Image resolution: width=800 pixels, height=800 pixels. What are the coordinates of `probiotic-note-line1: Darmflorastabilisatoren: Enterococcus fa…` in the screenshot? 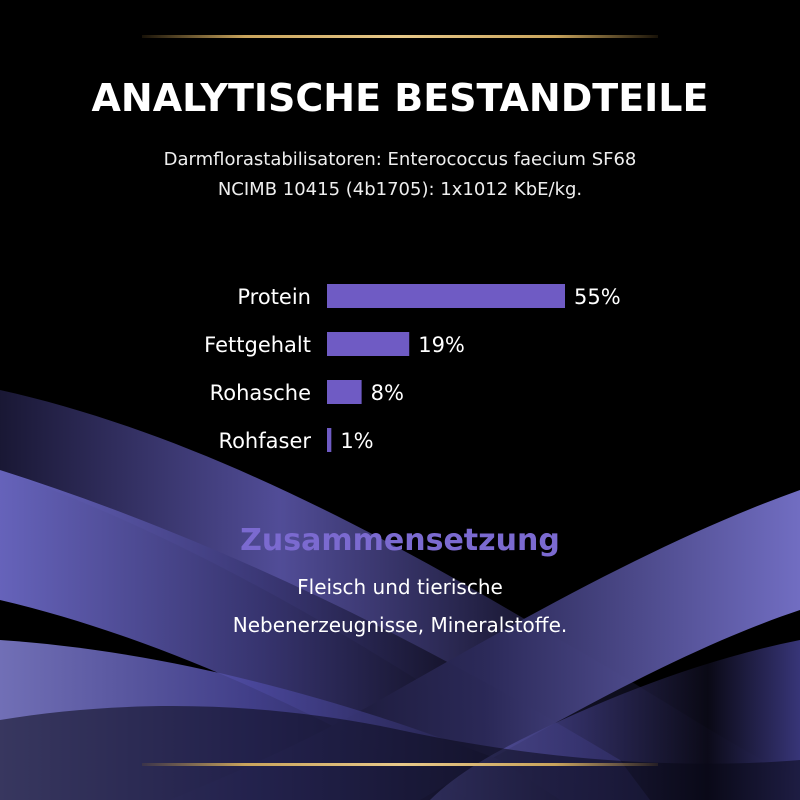 It's located at (400, 159).